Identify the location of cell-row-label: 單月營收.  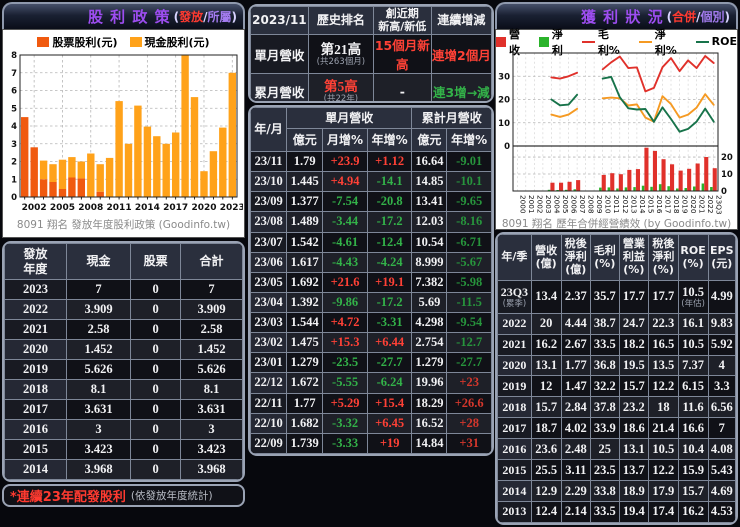
(279, 54).